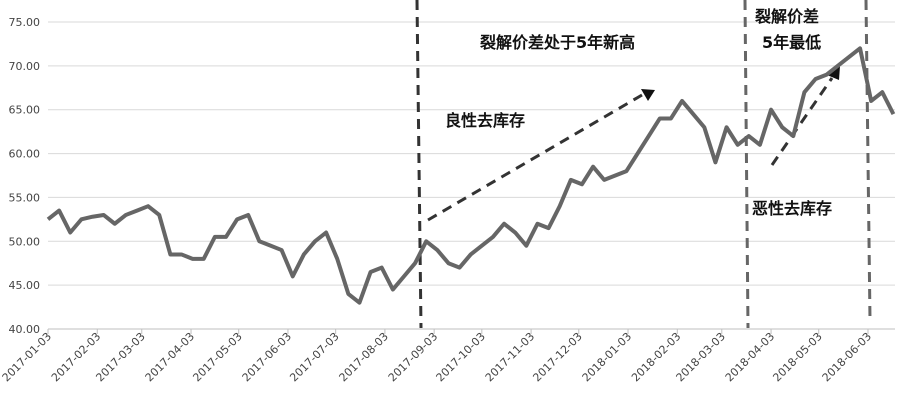 Image resolution: width=900 pixels, height=403 pixels. I want to click on y-tick-label: 50.00, so click(25, 241).